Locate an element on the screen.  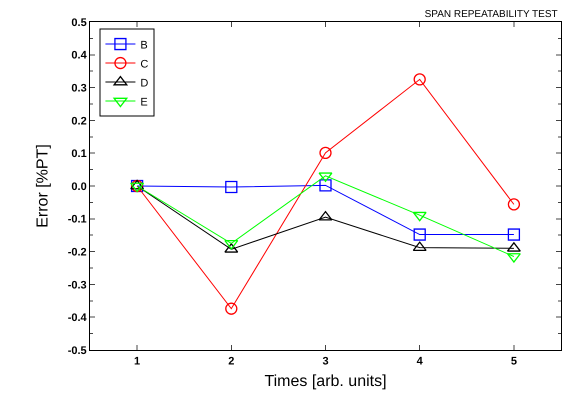
y-tick-label: -0.3 is located at coordinates (77, 285).